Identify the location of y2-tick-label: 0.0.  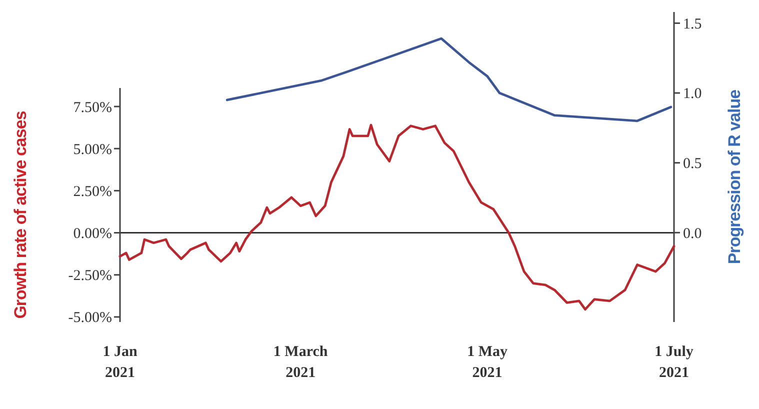
(692, 234).